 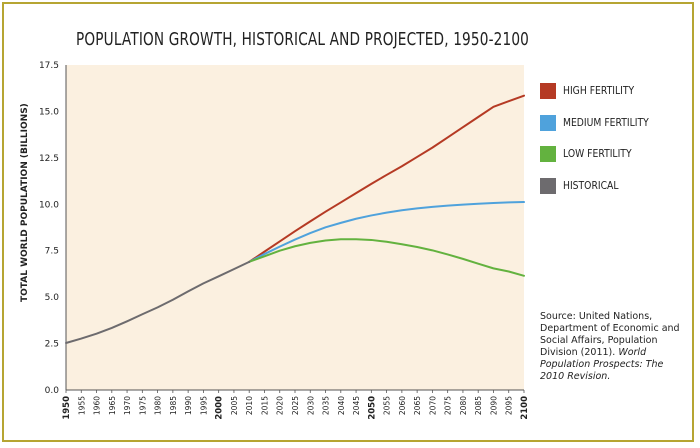 I want to click on y-tick-label: 15.0, so click(x=49, y=112).